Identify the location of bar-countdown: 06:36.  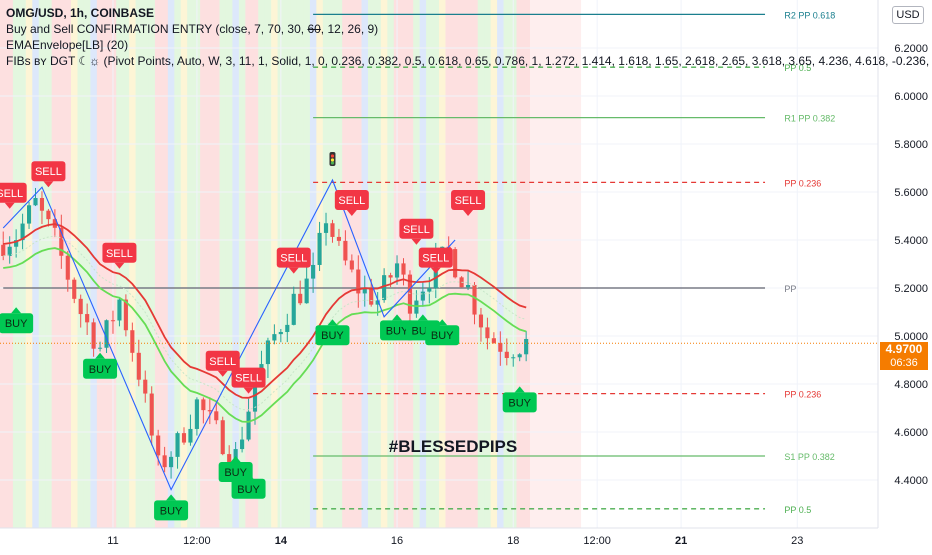
(904, 363).